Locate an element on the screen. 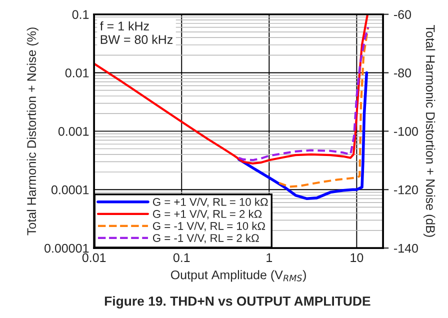 Image resolution: width=448 pixels, height=318 pixels. y-tick-label: 0.0001 is located at coordinates (70, 189).